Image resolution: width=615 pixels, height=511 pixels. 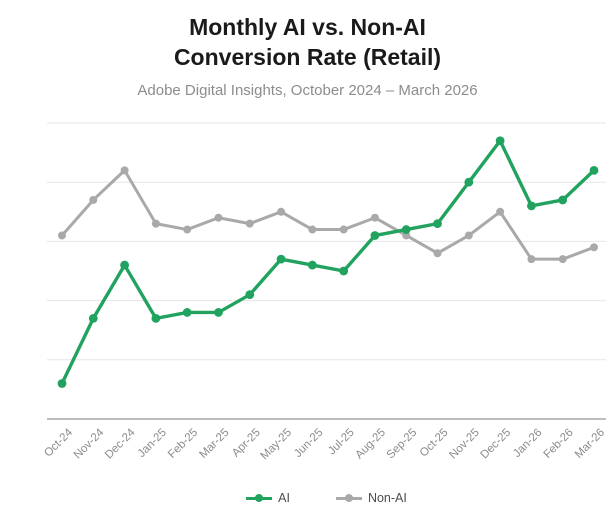 What do you see at coordinates (259, 498) in the screenshot?
I see `ai-legend-marker-icon` at bounding box center [259, 498].